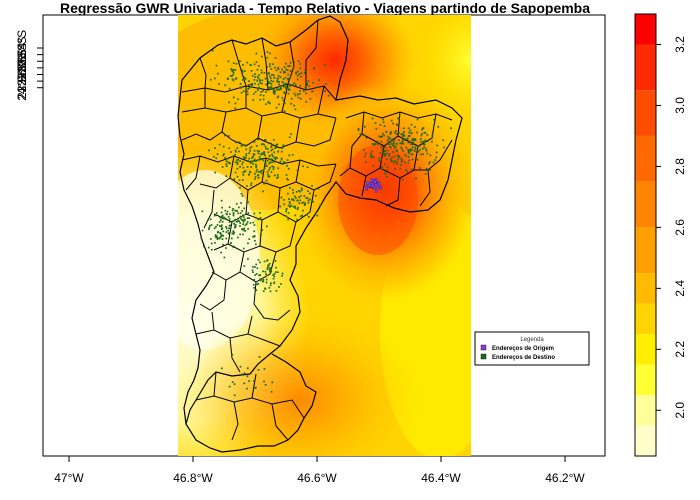 Image resolution: width=700 pixels, height=500 pixels. I want to click on x-tick-label: 46.8°W, so click(193, 478).